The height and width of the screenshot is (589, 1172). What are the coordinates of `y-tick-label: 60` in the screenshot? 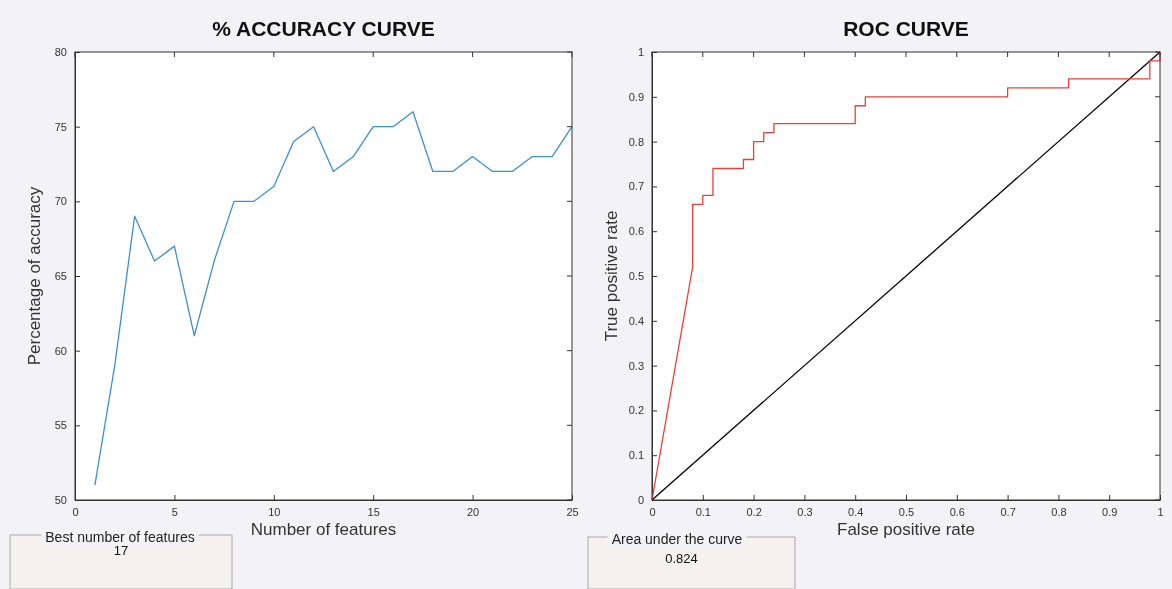 It's located at (60, 350).